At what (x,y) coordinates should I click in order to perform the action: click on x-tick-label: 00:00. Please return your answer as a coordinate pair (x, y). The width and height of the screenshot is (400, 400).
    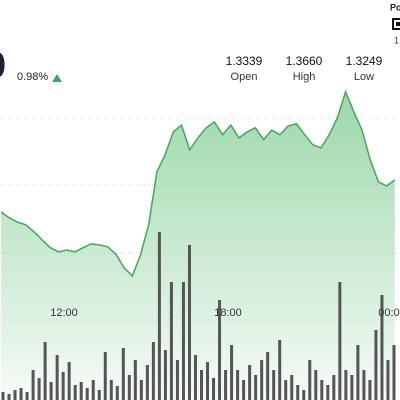
    Looking at the image, I should click on (389, 313).